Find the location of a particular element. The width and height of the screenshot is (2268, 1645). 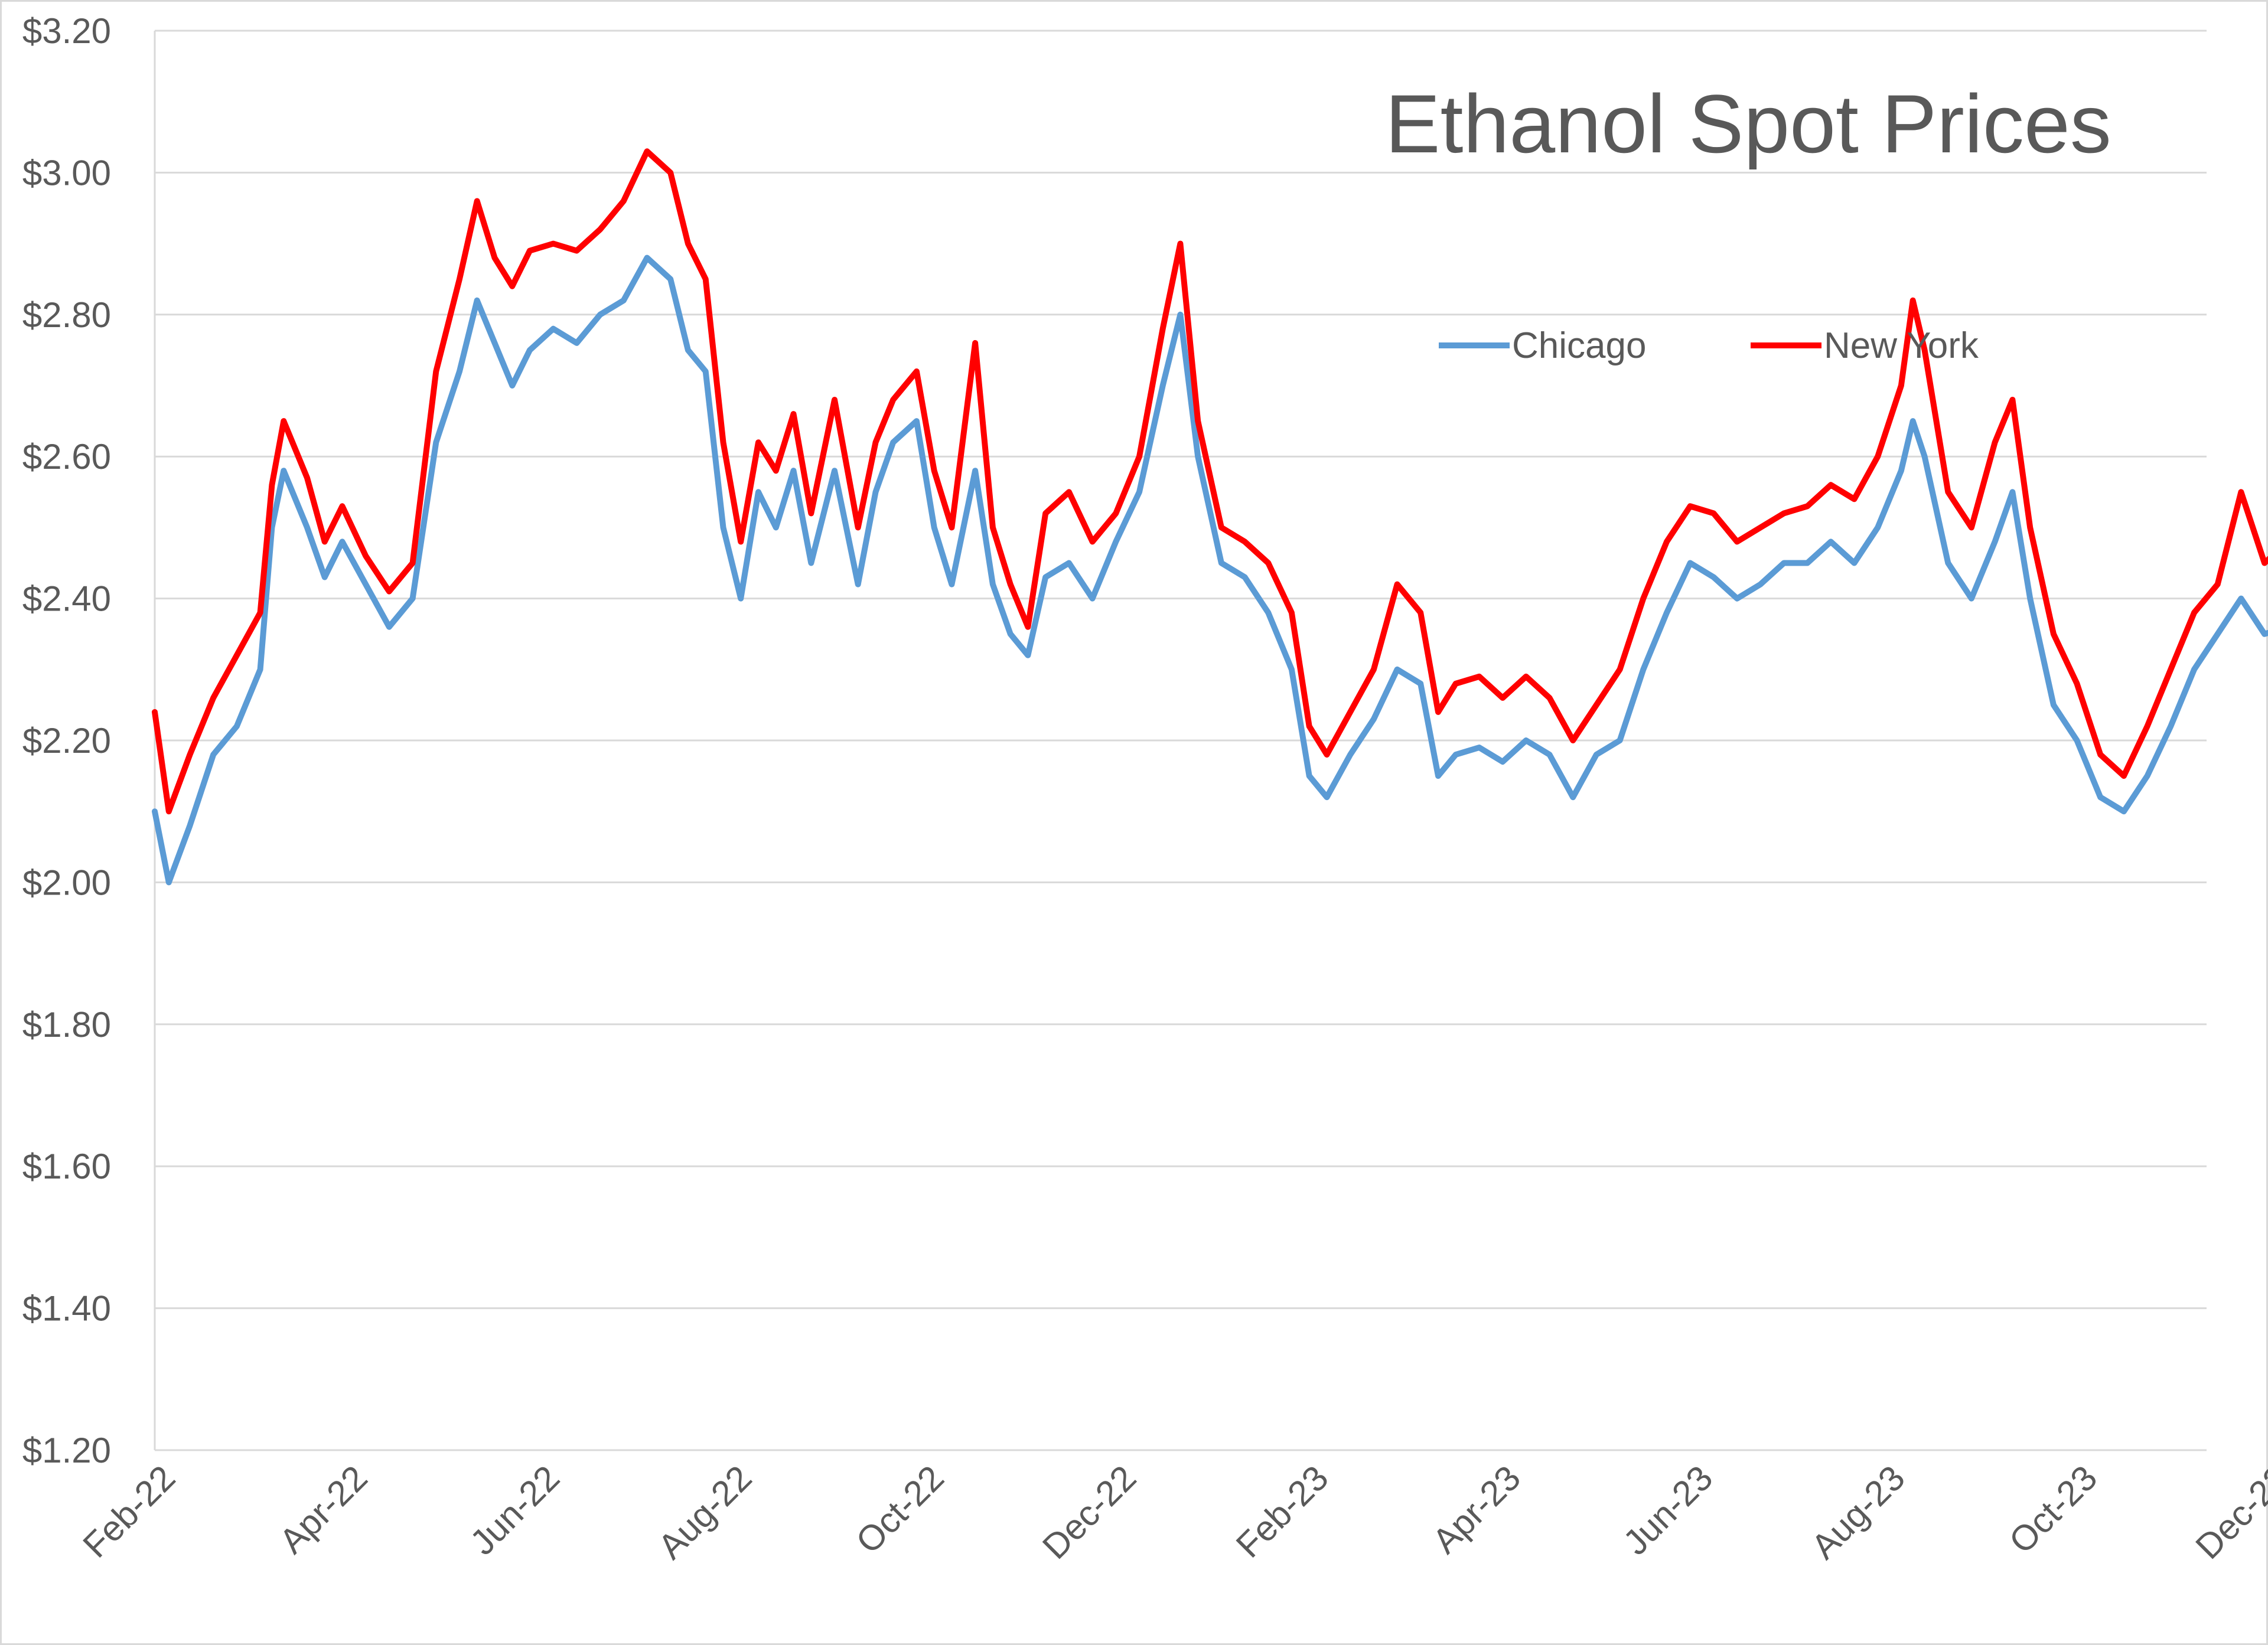

y-tick-label: $1.20 is located at coordinates (66, 1450).